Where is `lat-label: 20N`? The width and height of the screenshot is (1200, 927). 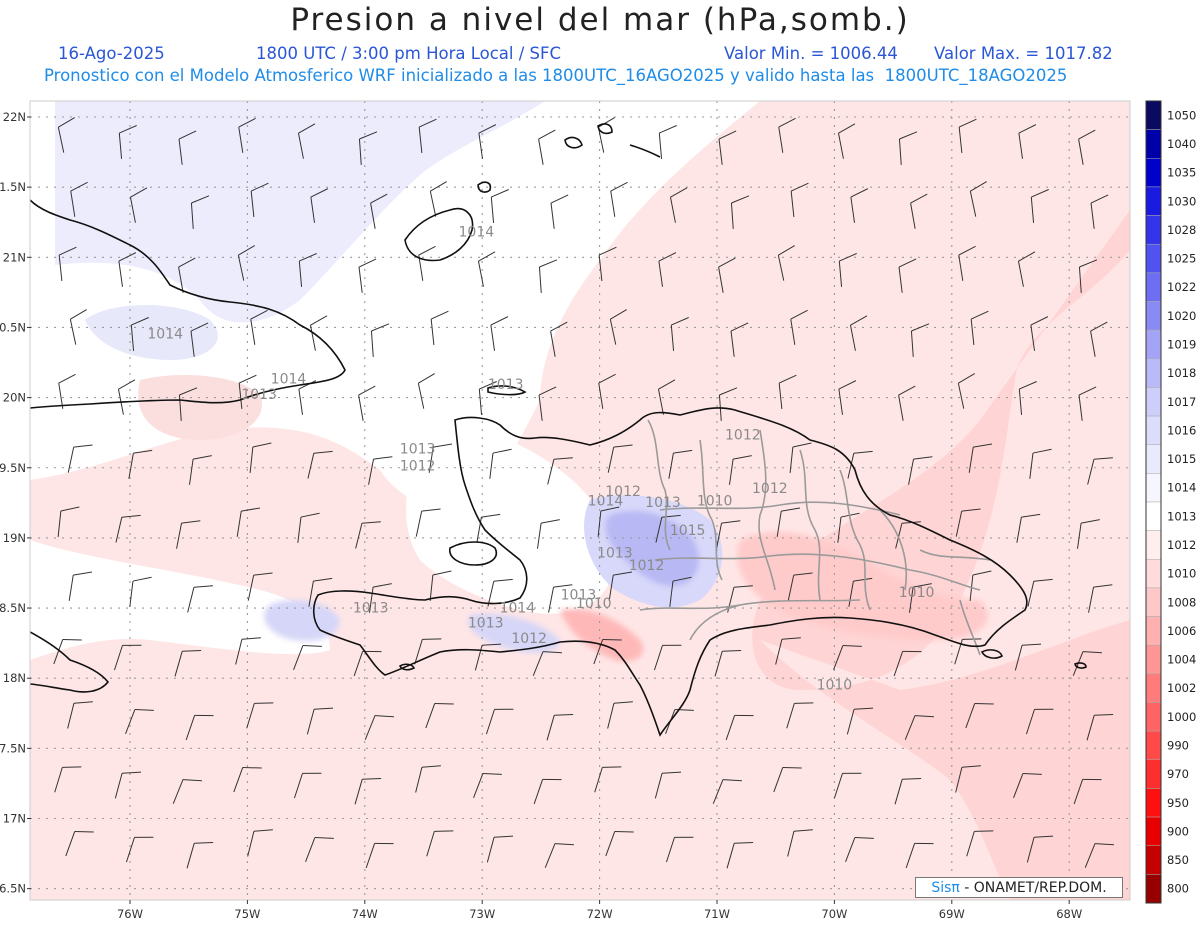
lat-label: 20N is located at coordinates (14, 398).